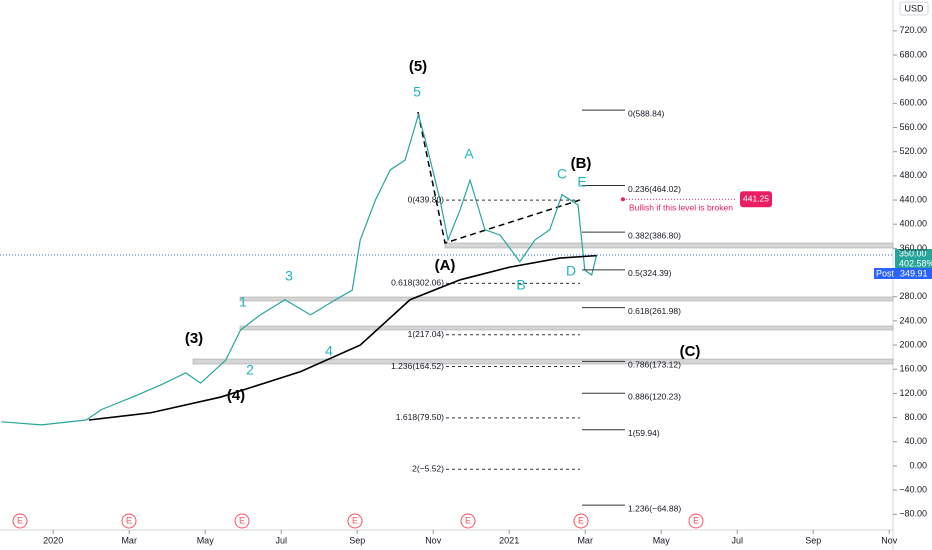 The width and height of the screenshot is (932, 550). I want to click on fib-label: 0.886(120.23), so click(654, 397).